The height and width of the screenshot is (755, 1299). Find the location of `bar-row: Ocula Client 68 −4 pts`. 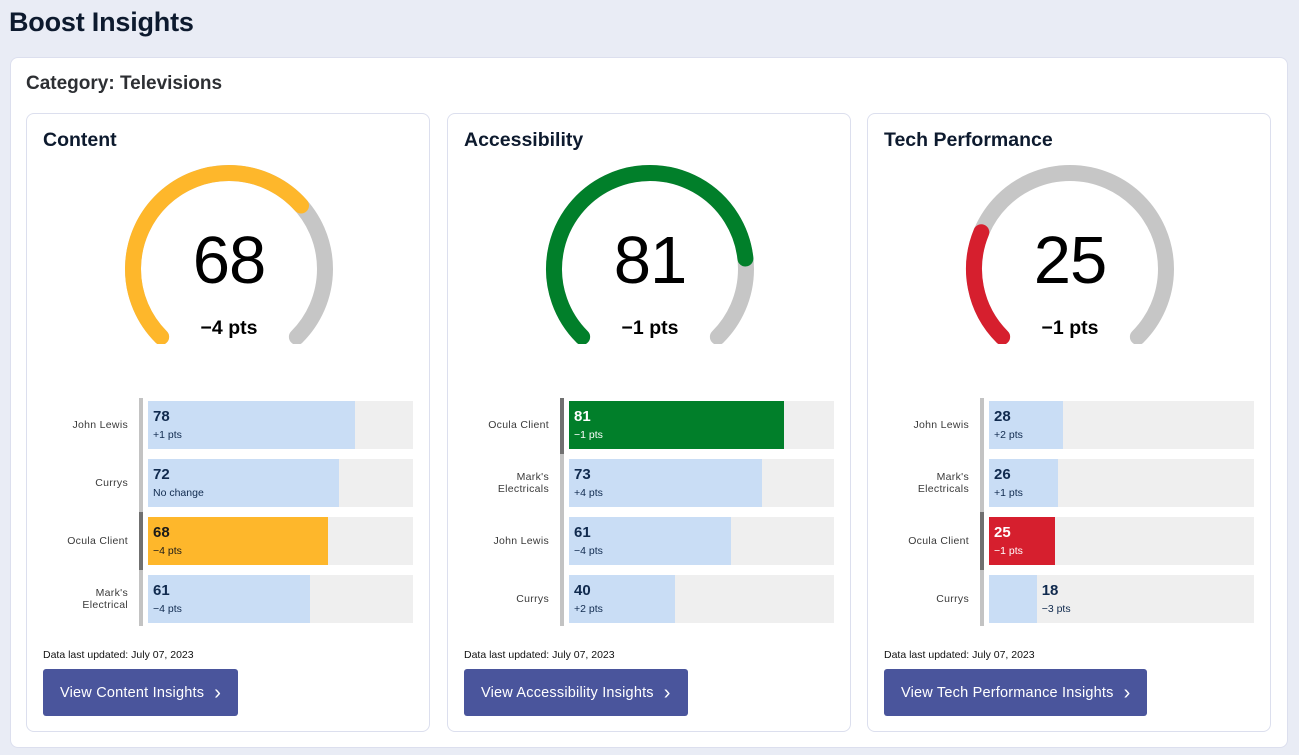

bar-row: Ocula Client 68 −4 pts is located at coordinates (229, 541).